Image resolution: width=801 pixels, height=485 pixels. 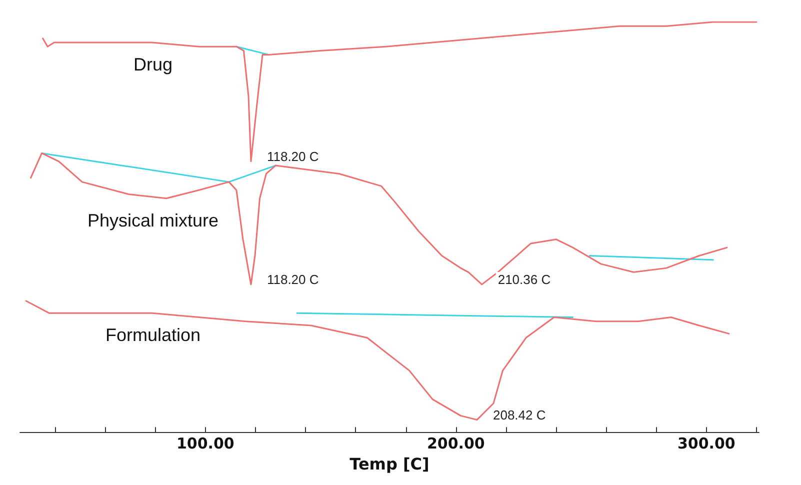 I want to click on annotation: 210.36 C, so click(x=524, y=279).